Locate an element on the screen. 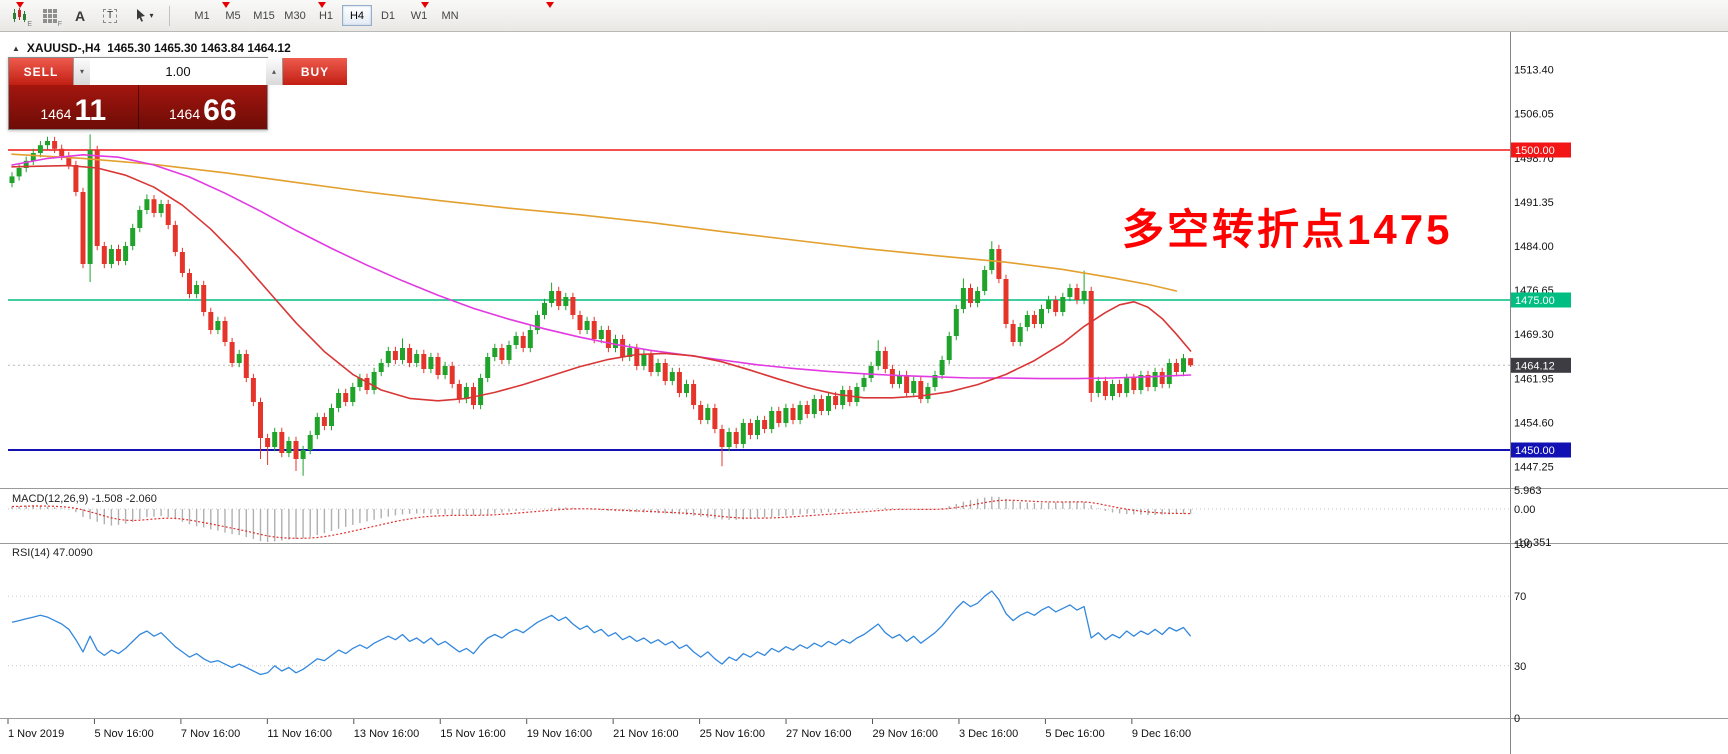  bid-ask-display: 1464 11 1464 66 is located at coordinates (138, 107).